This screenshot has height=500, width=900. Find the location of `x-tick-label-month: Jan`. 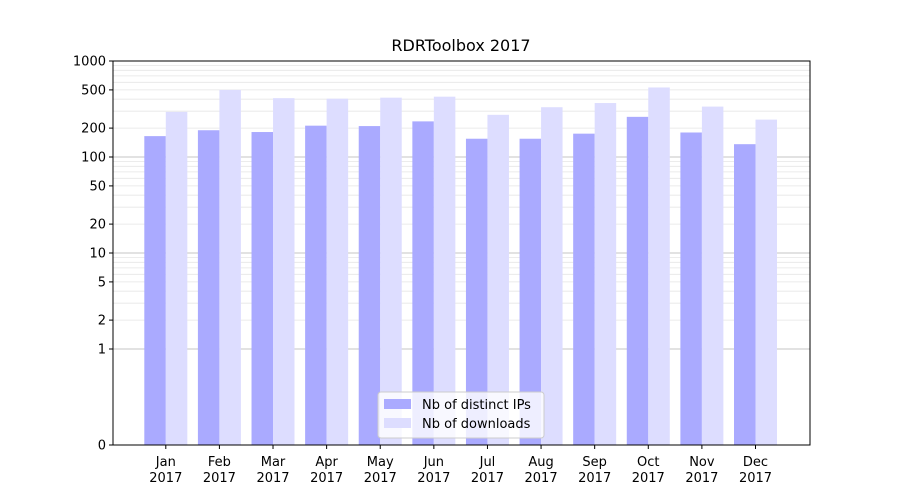

x-tick-label-month: Jan is located at coordinates (165, 462).